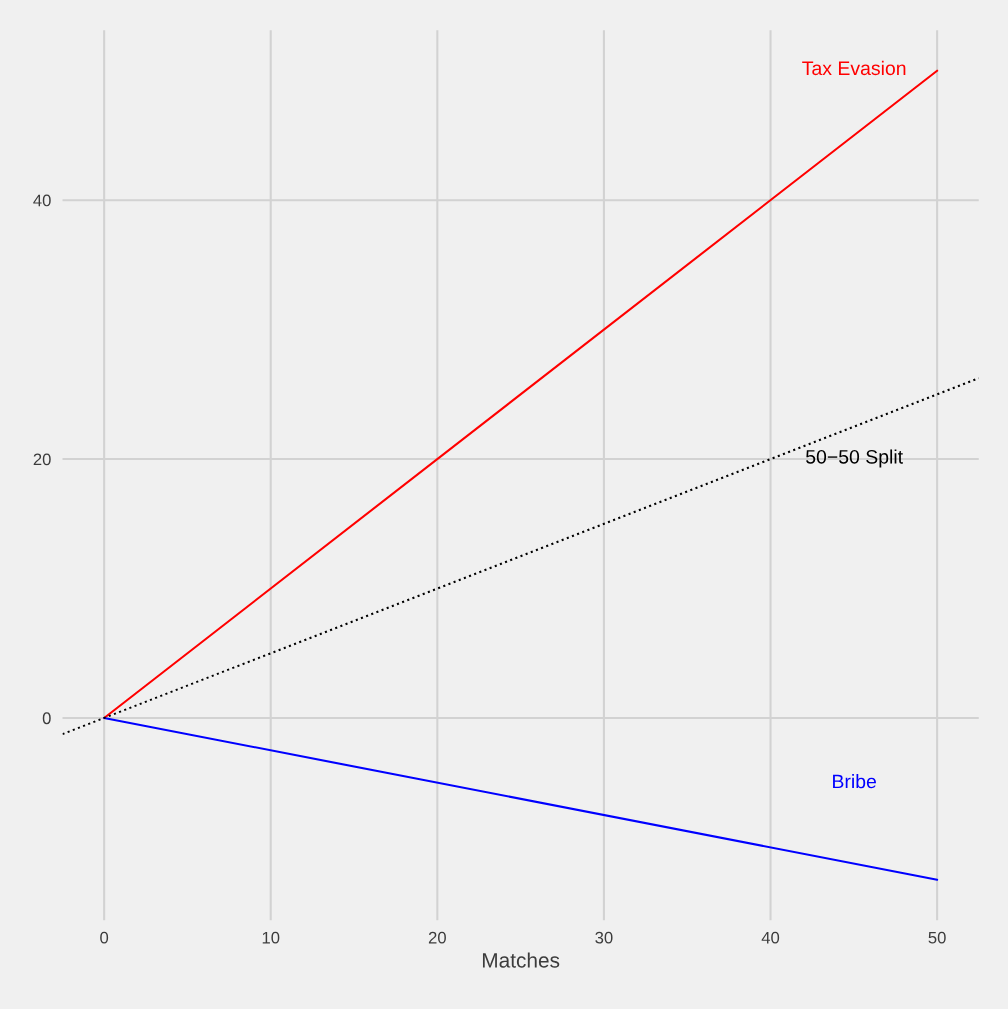  Describe the element at coordinates (46, 718) in the screenshot. I see `y-tick-label: 0` at that location.